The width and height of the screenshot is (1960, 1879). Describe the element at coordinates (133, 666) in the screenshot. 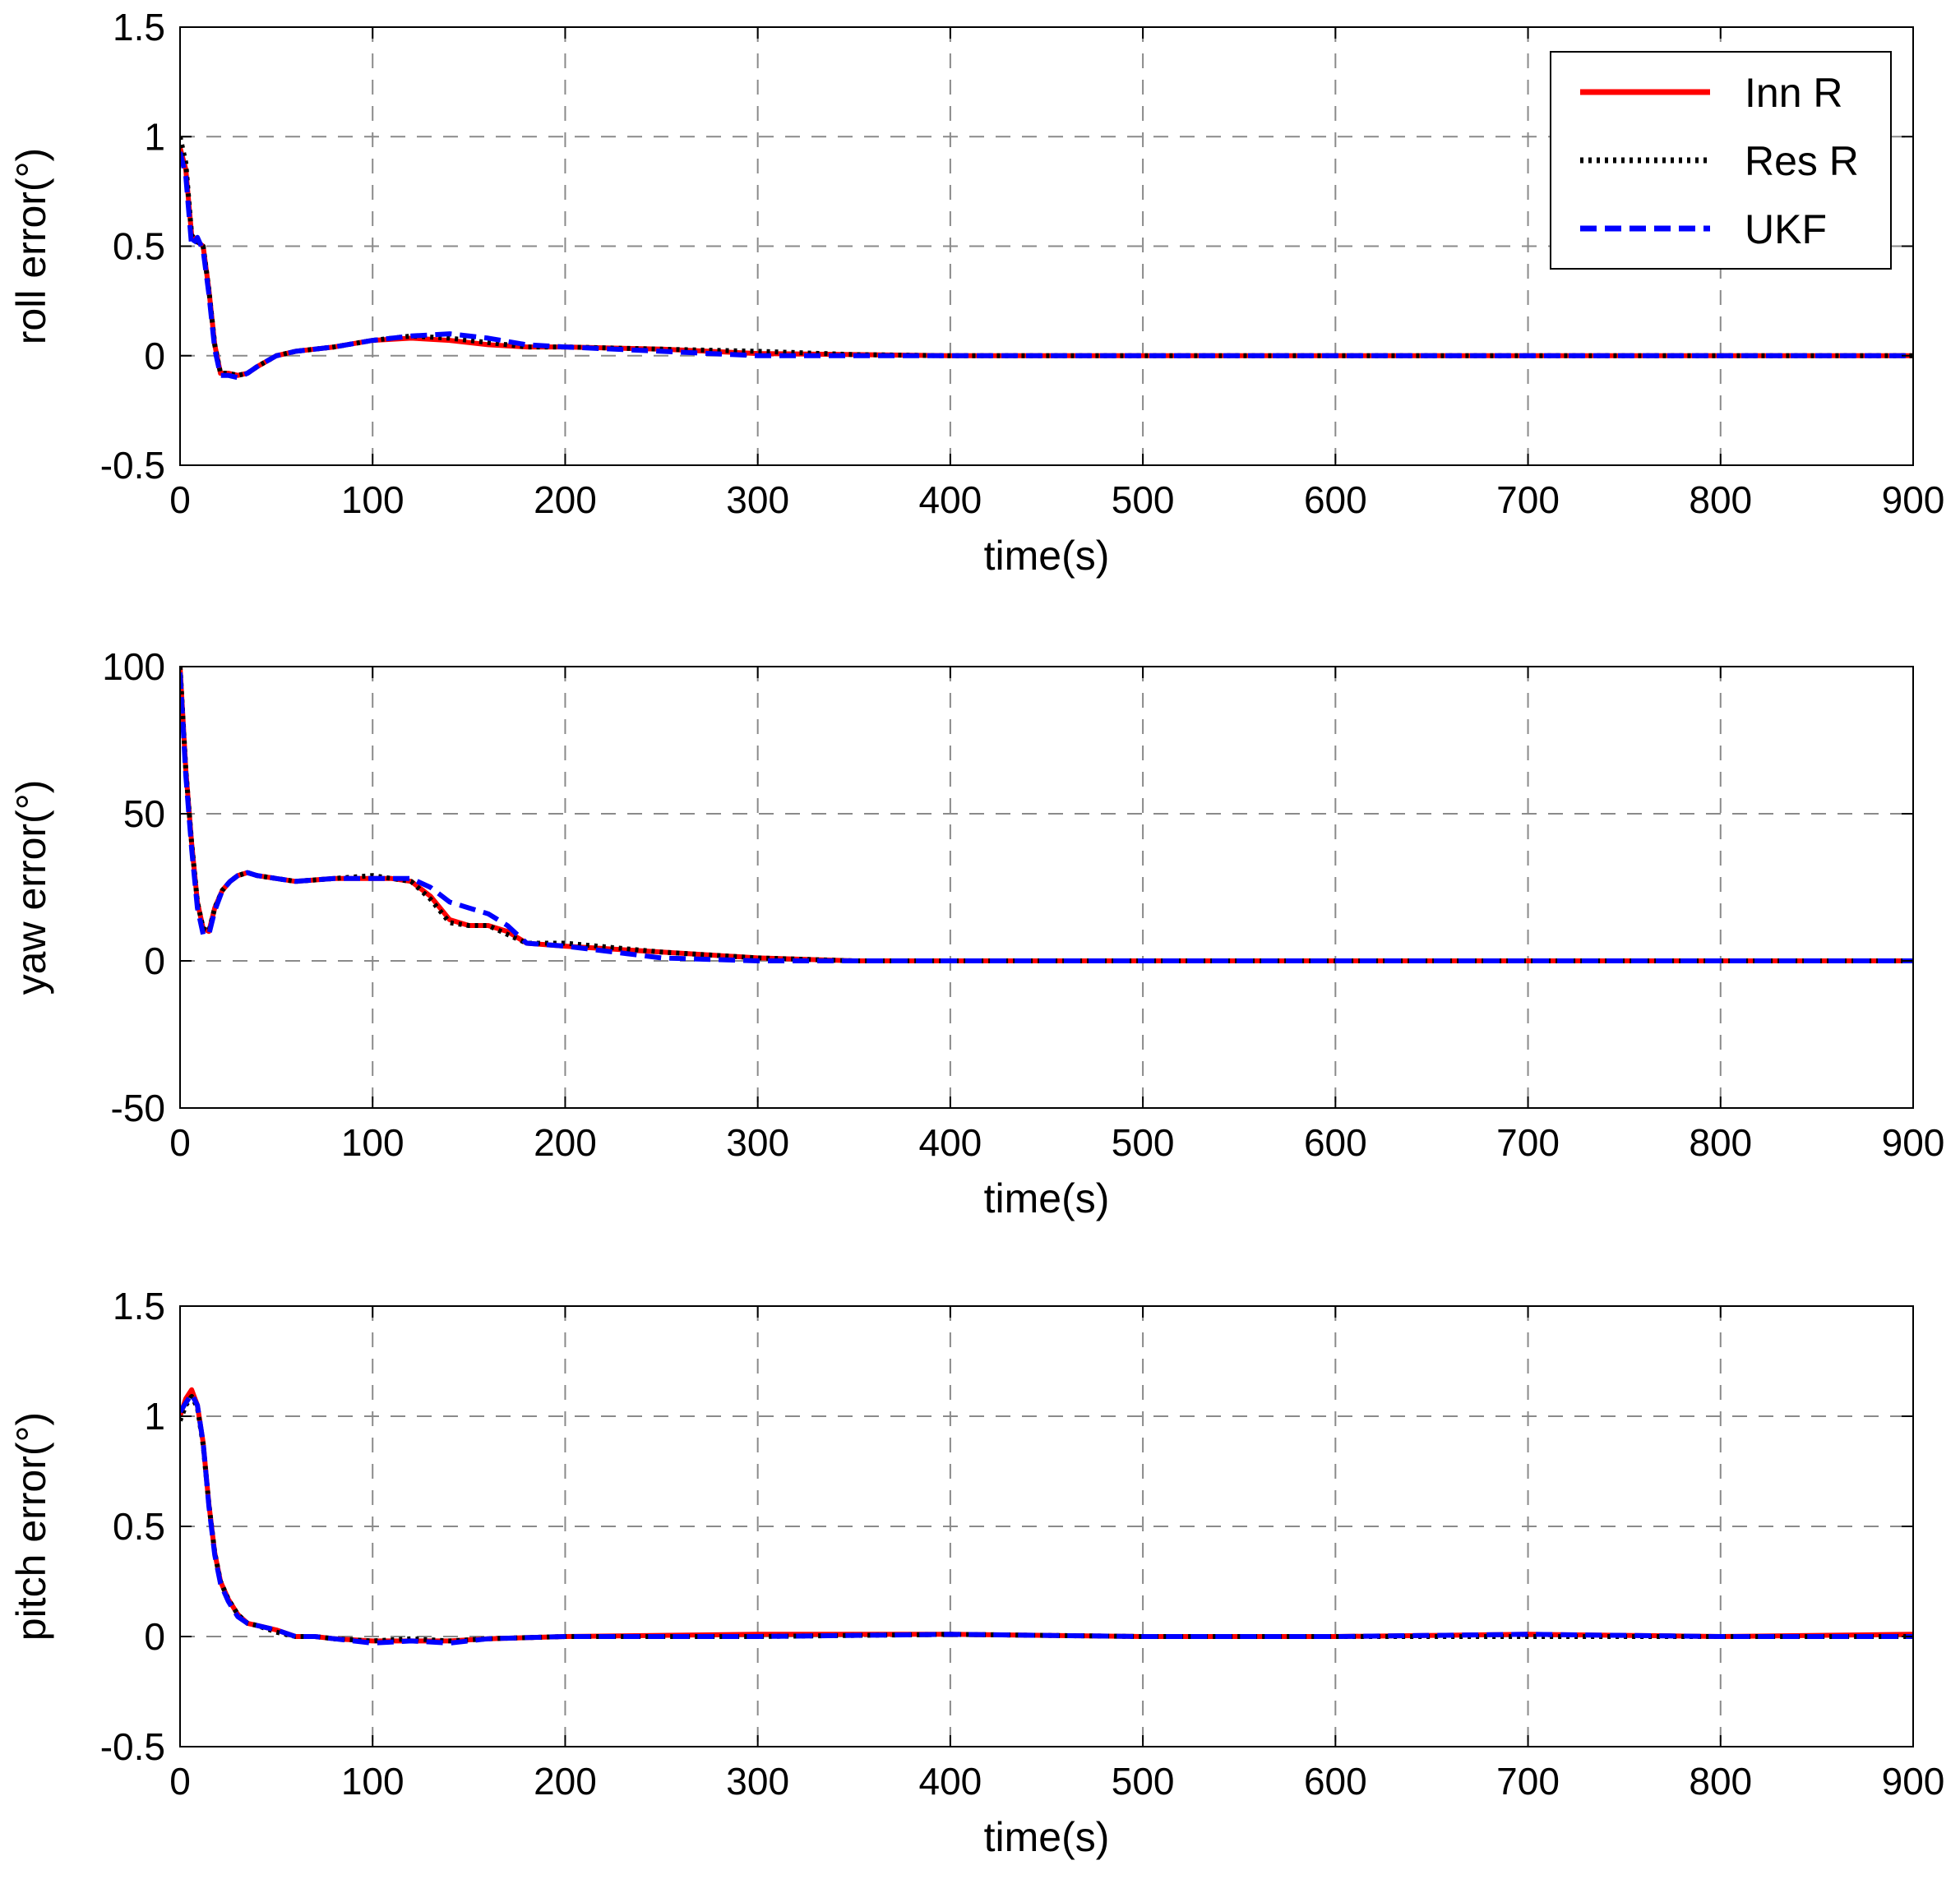

I see `y-tick-label: 100` at that location.